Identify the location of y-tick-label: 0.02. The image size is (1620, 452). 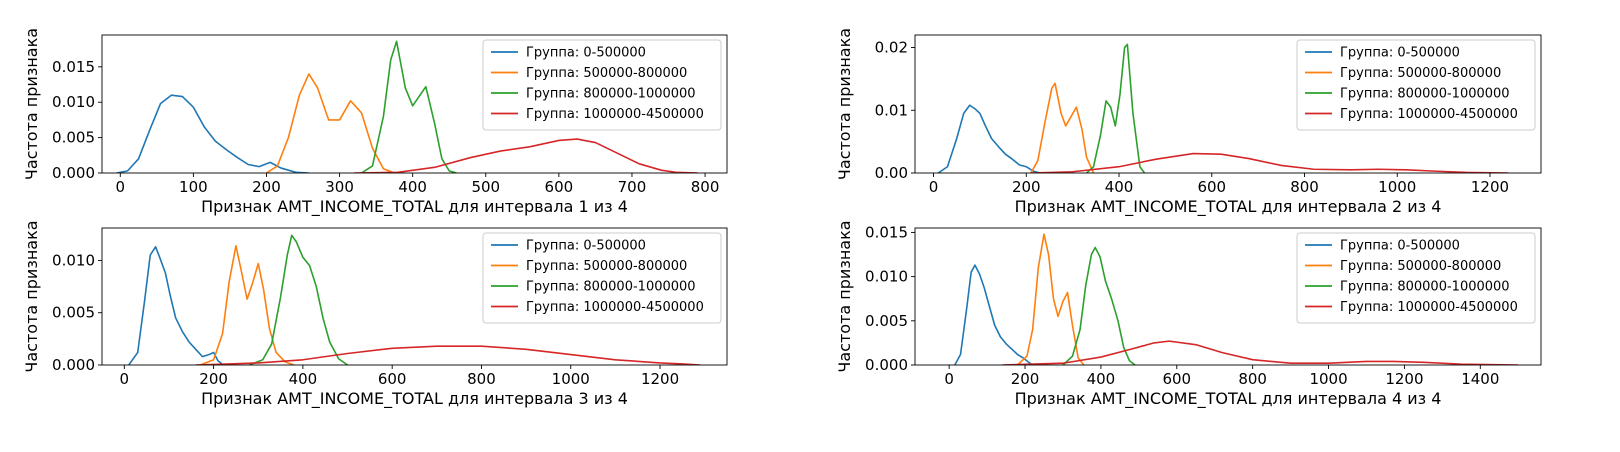
(891, 48).